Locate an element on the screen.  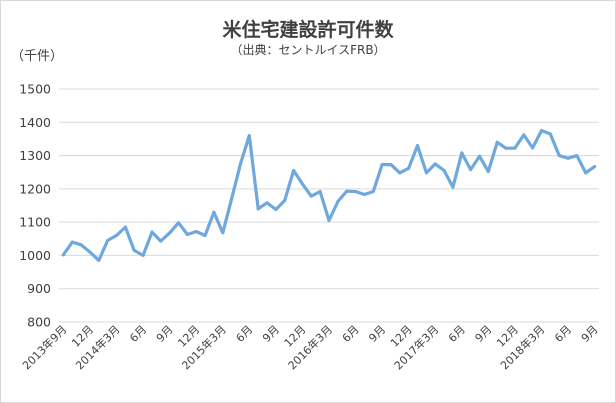
y-tick-label: 900 is located at coordinates (39, 288).